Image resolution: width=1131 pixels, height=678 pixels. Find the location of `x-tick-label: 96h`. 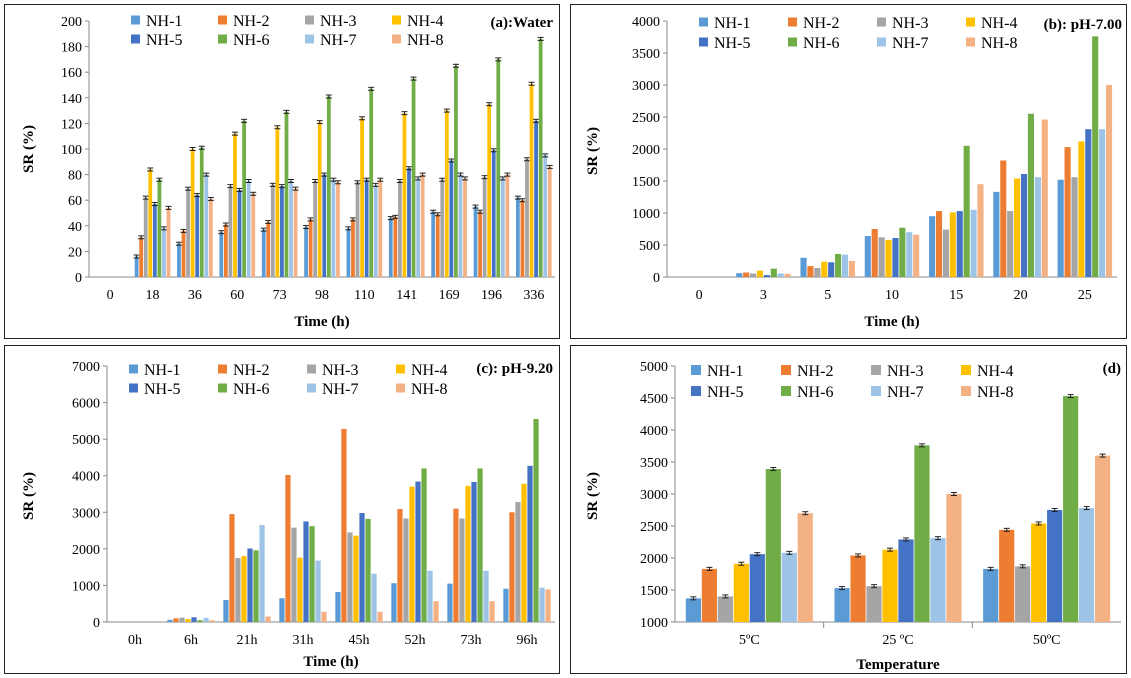

x-tick-label: 96h is located at coordinates (527, 640).